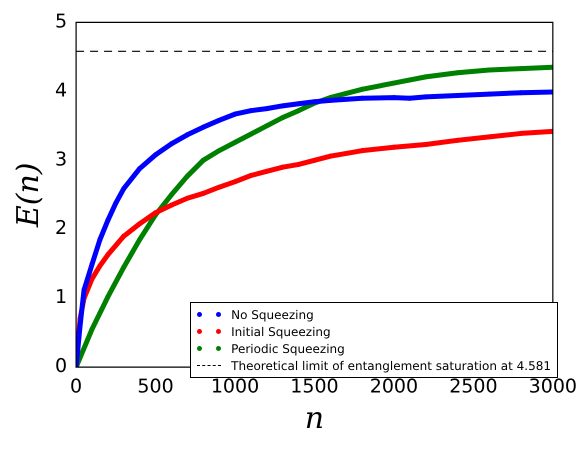 The width and height of the screenshot is (588, 450). What do you see at coordinates (155, 387) in the screenshot?
I see `x-tick-label: 500` at bounding box center [155, 387].